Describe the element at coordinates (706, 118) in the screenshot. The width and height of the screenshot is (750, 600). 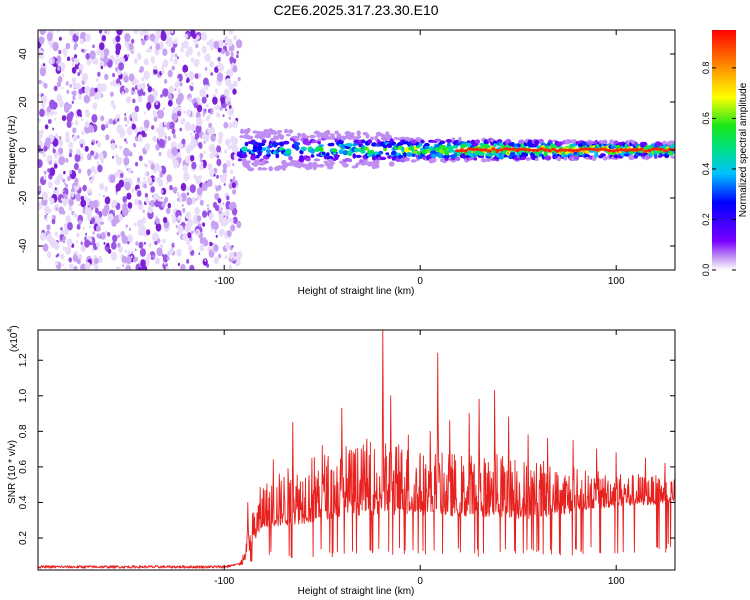
I see `colorbar-tick-label: 0.6` at that location.